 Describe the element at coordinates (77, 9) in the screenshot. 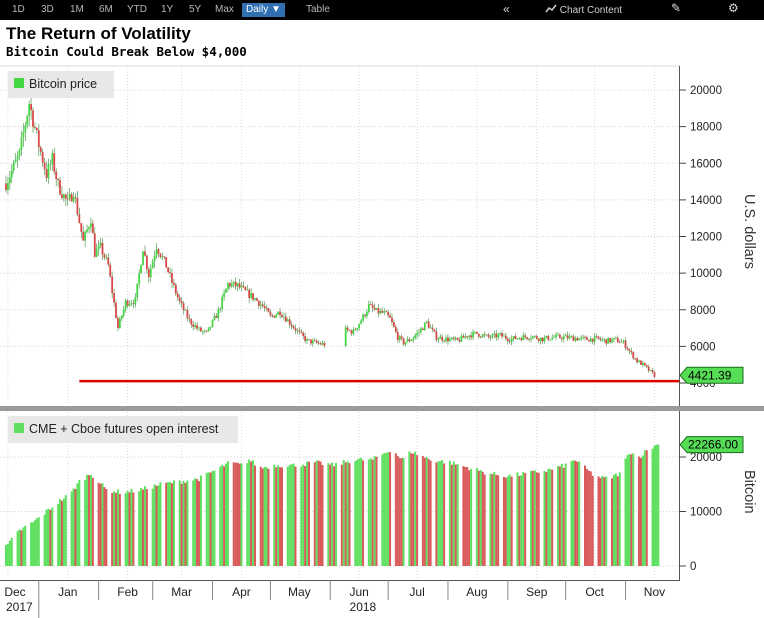

I see `period-1m-button: 1M` at that location.